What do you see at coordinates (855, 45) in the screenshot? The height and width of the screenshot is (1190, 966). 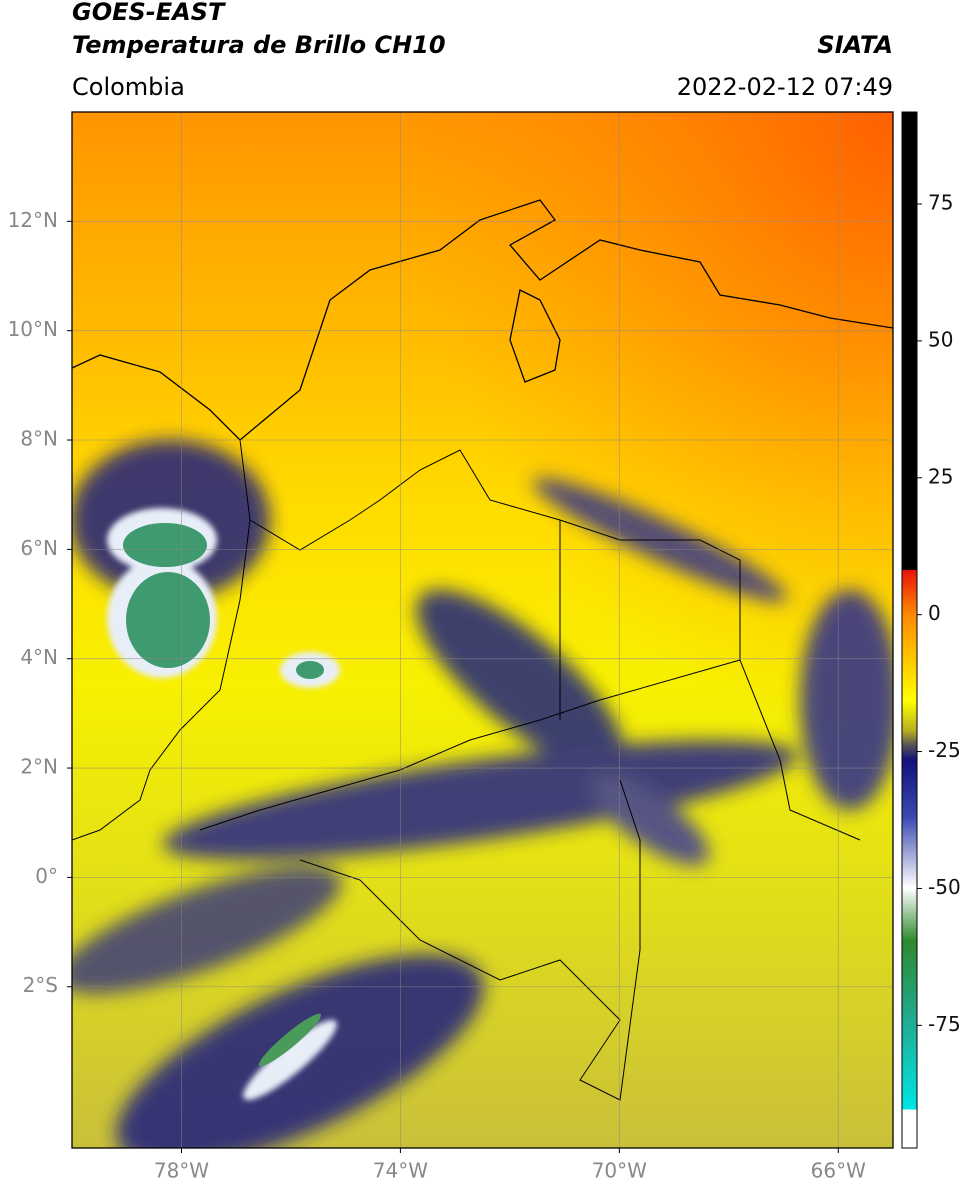 I see `source: SIATA` at bounding box center [855, 45].